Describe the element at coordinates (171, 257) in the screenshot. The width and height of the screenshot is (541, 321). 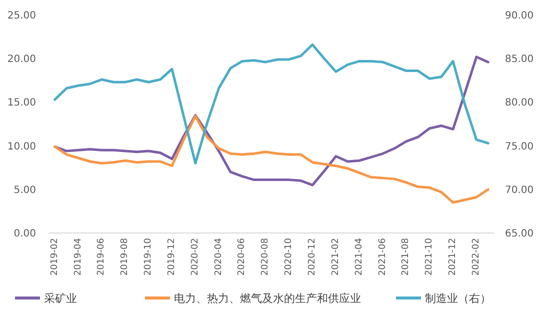
I see `x-tick-label: 2019-12` at that location.